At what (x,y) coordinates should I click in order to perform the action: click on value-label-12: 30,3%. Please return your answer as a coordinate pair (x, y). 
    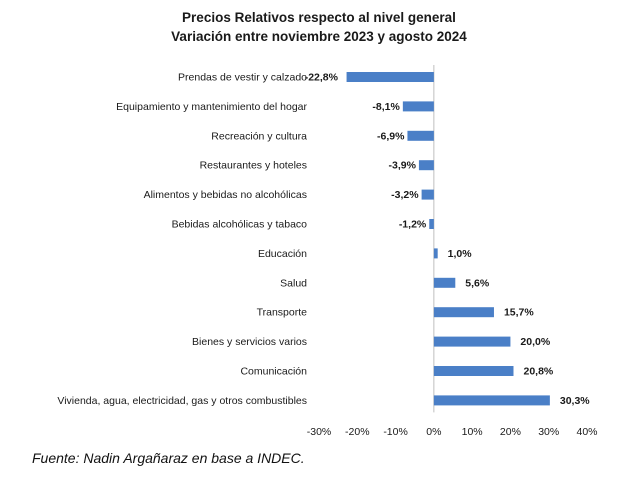
    Looking at the image, I should click on (575, 401).